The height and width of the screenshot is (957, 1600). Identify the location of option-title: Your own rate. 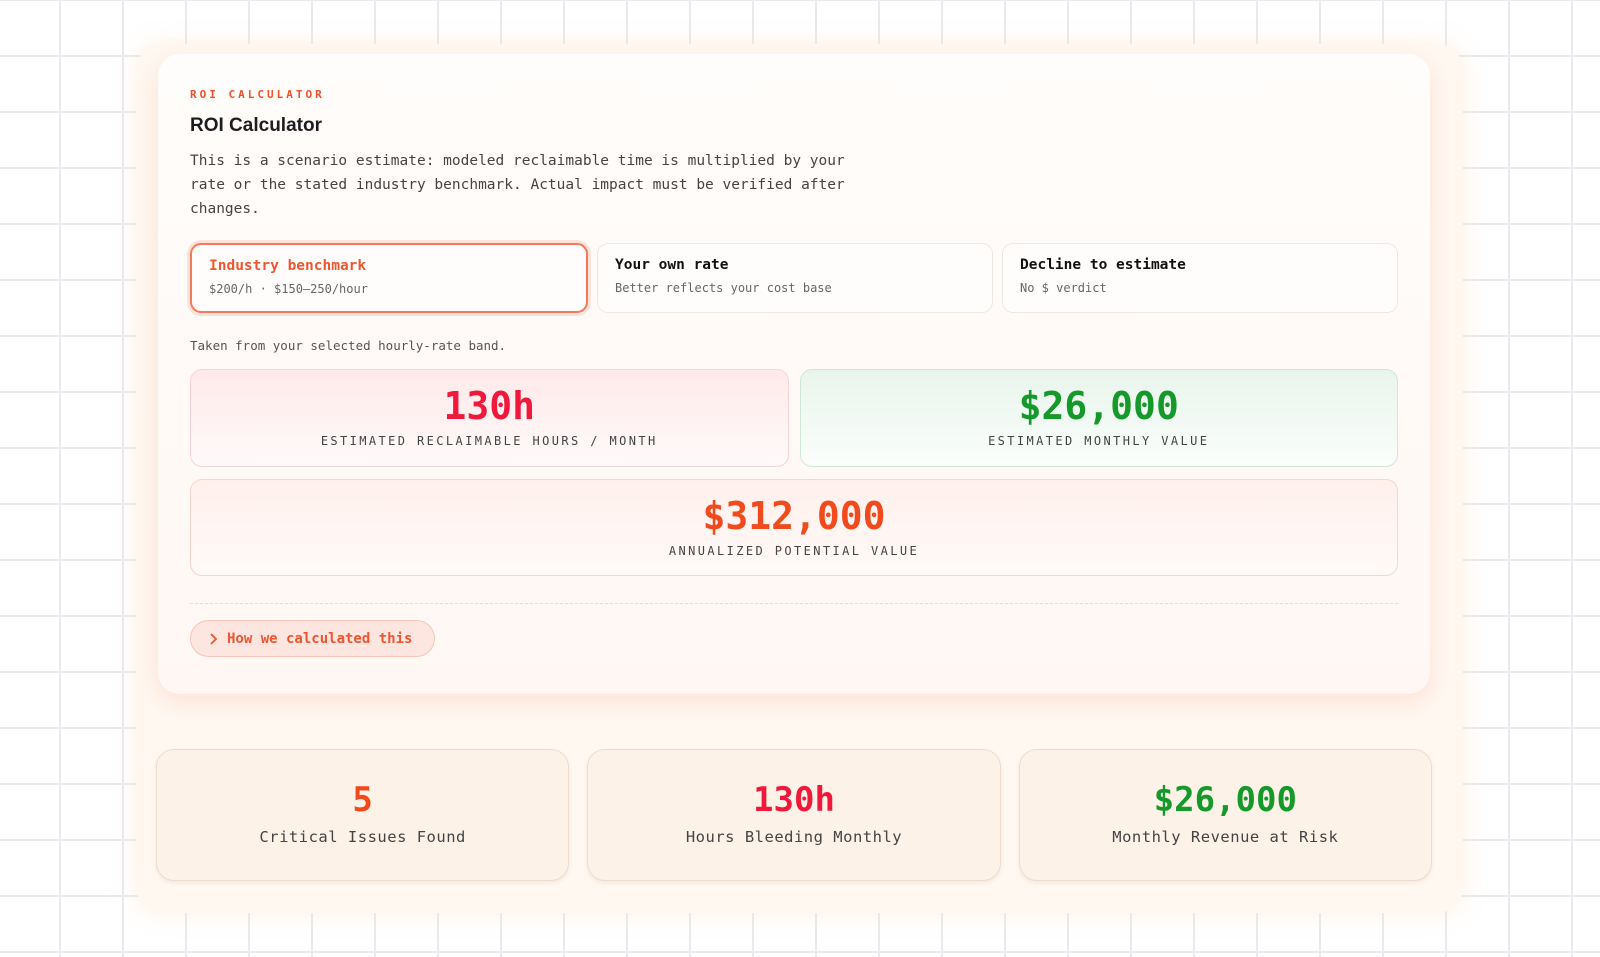
(672, 265).